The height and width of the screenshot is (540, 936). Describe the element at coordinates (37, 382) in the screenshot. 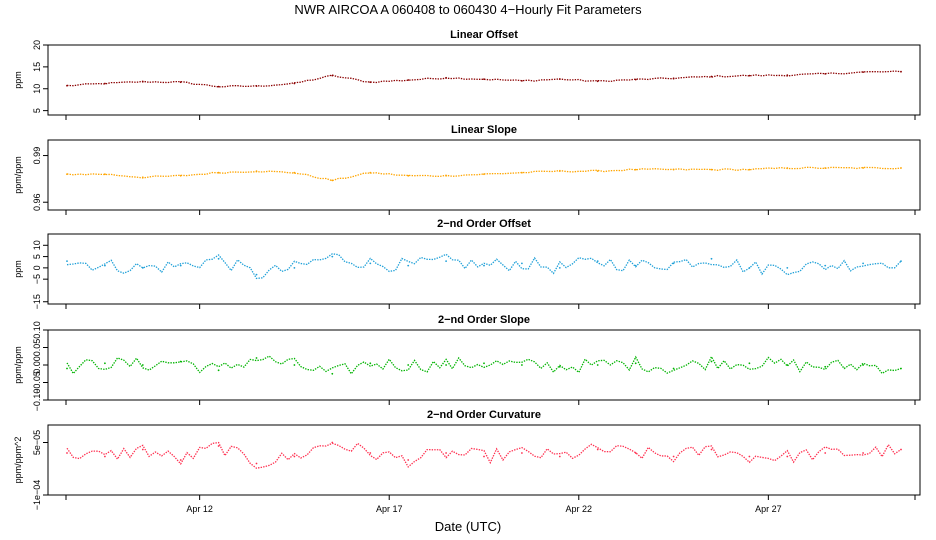

I see `y-tick-label: −0.05` at that location.